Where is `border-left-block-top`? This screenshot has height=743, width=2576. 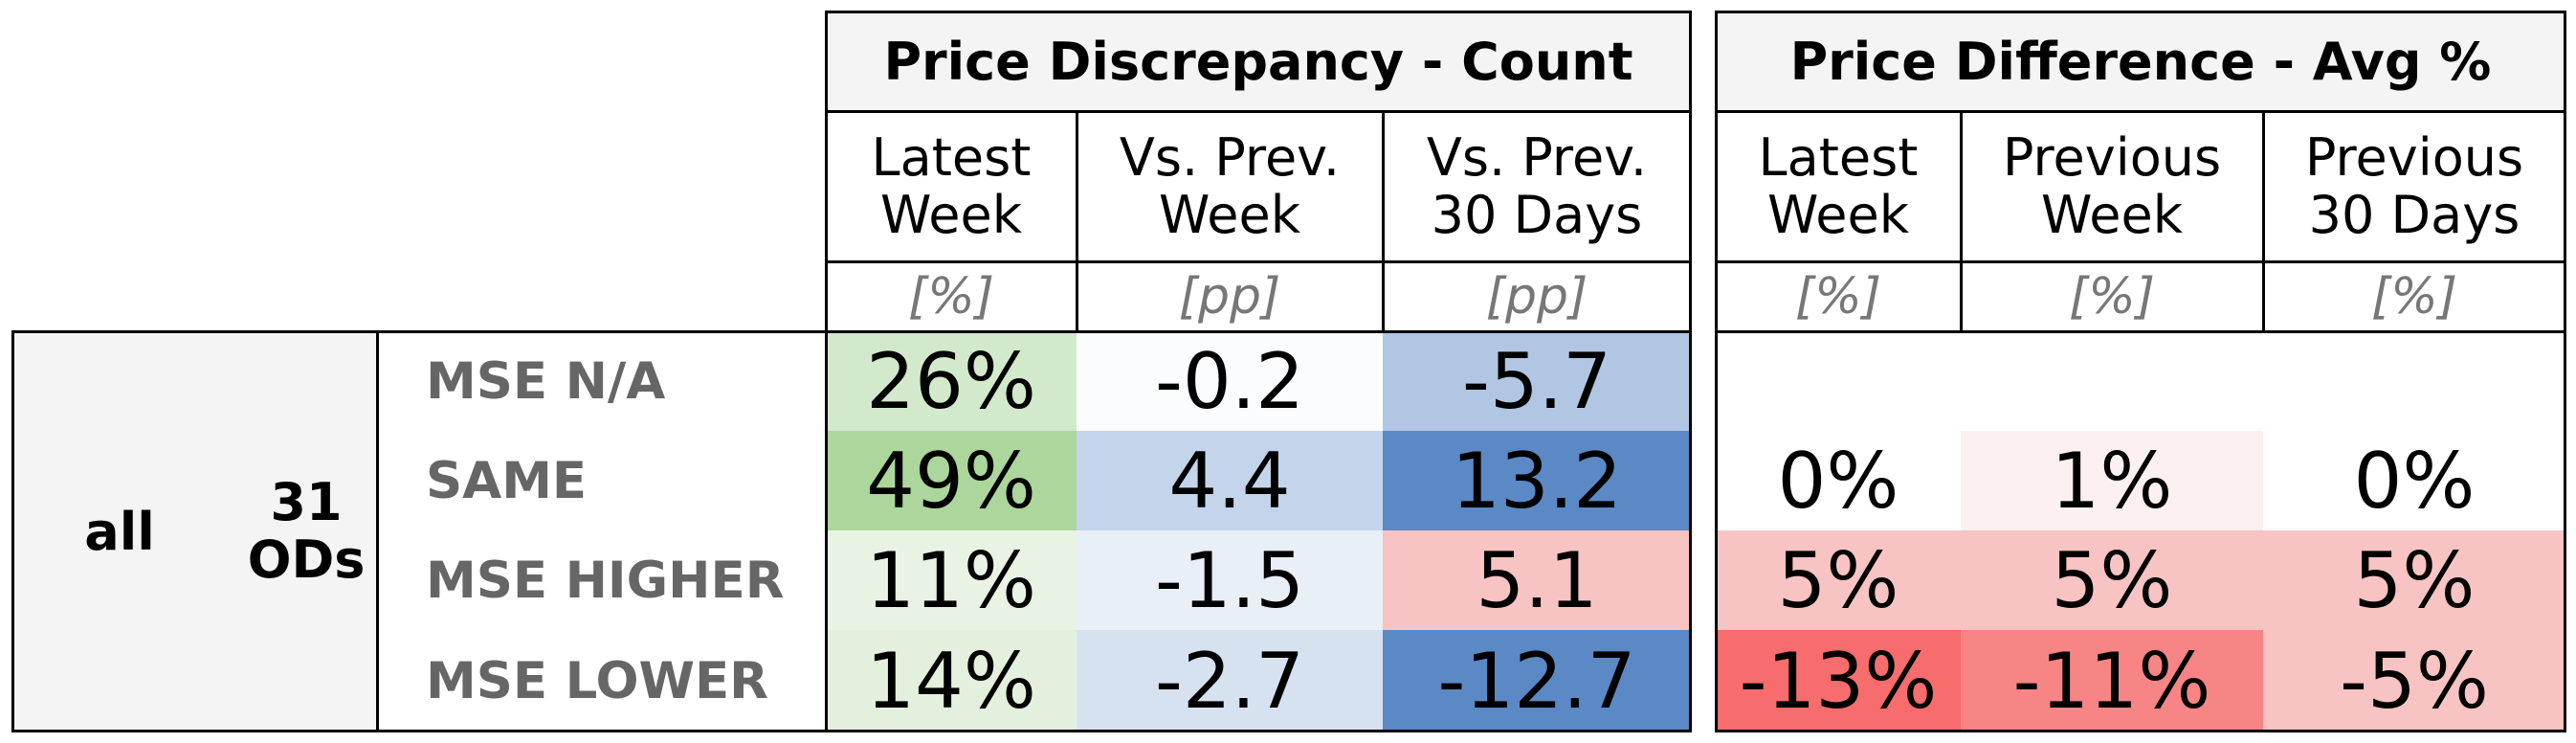 border-left-block-top is located at coordinates (418, 332).